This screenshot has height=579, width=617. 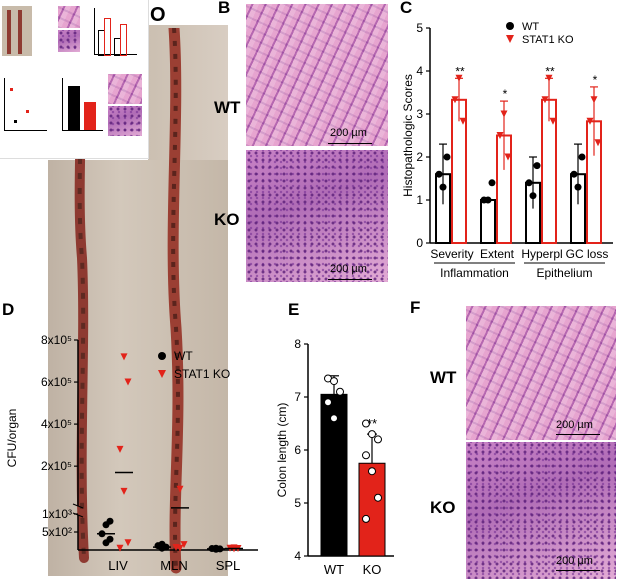 I want to click on panel-f-scale-text-ko: 200 µm, so click(x=574, y=561).